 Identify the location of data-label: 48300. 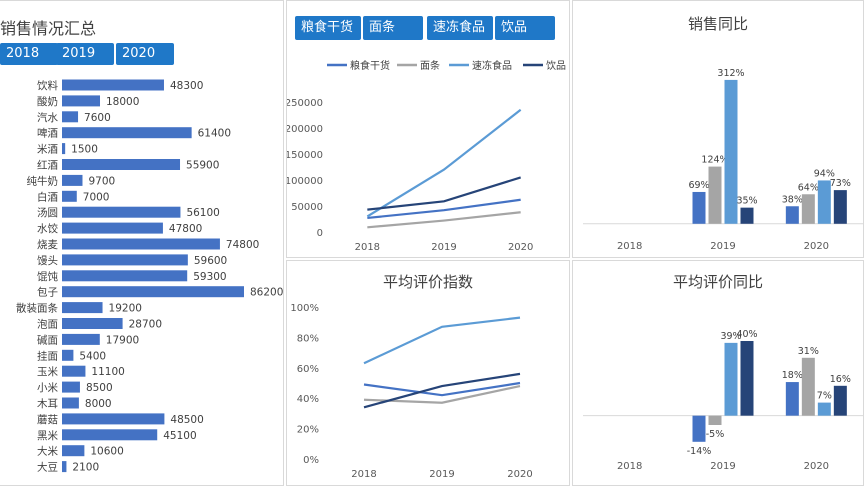
(186, 86).